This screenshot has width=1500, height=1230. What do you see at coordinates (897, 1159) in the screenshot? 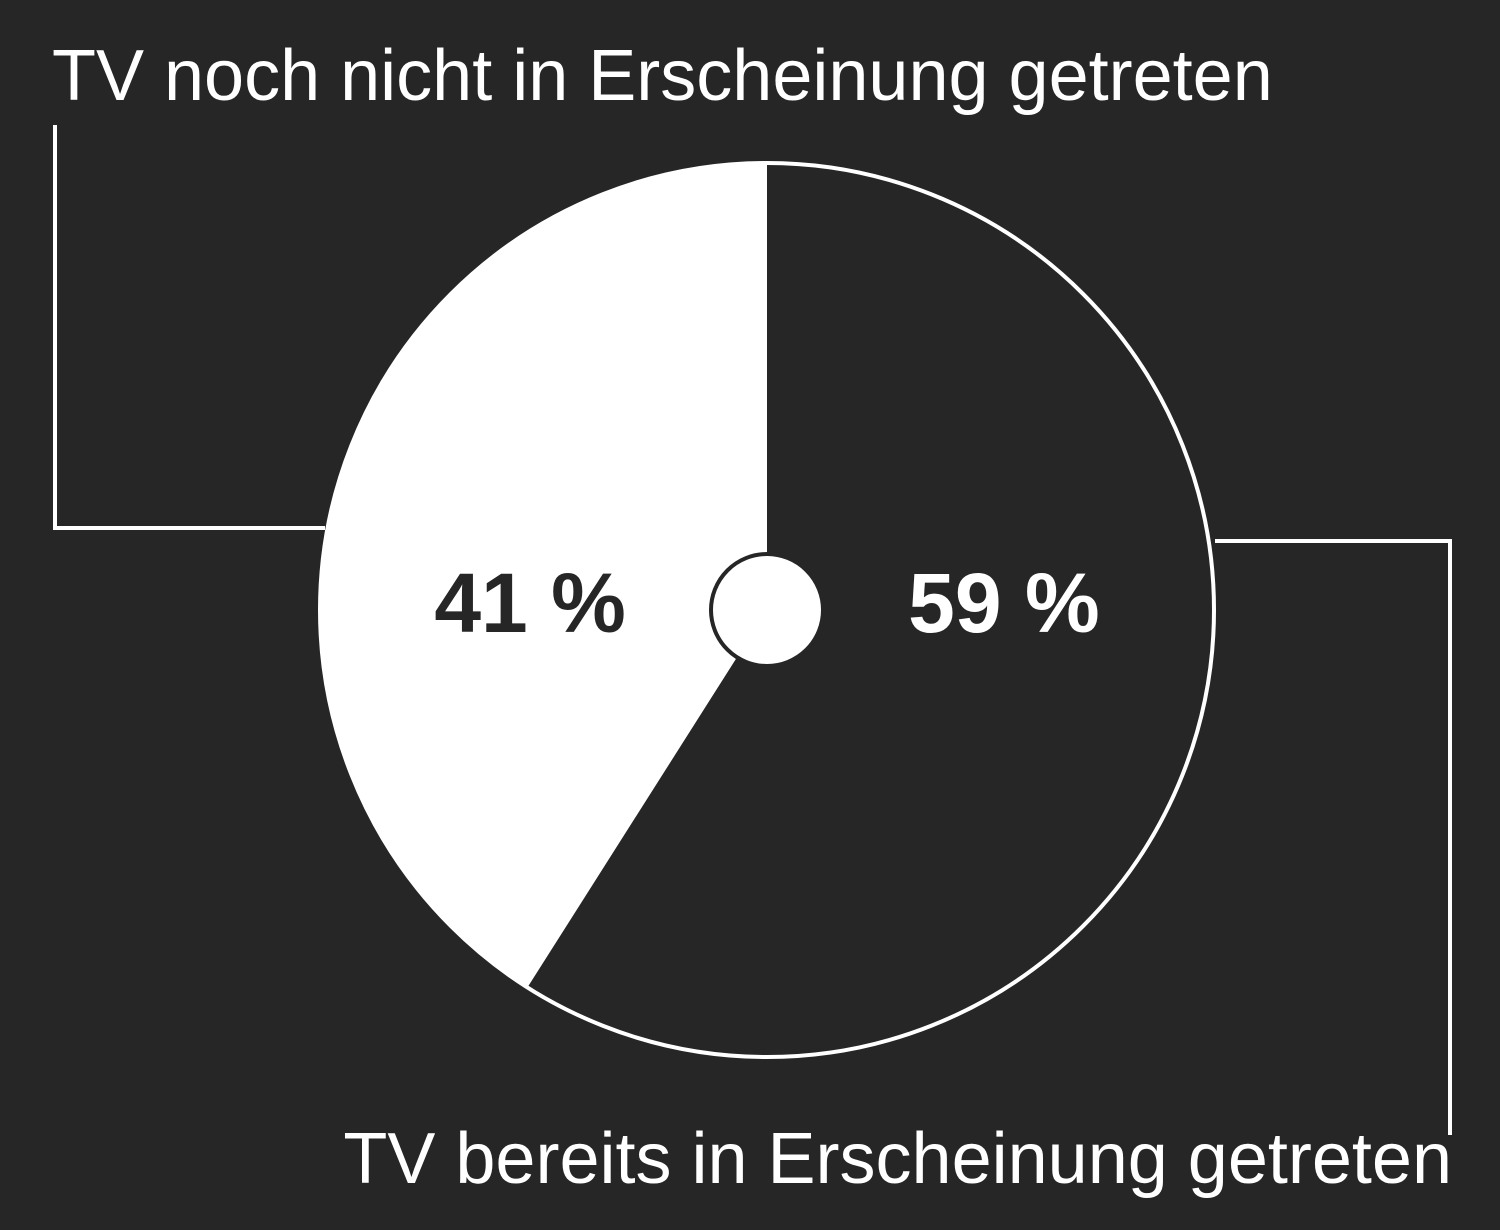
I see `category-label: TV bereits in Erscheinung getreten` at bounding box center [897, 1159].